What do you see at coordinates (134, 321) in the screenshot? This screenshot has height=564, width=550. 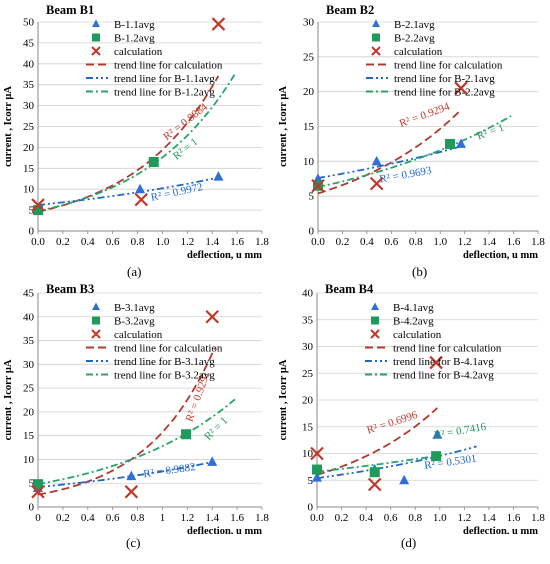 I see `legend-label: B-3.2avg` at bounding box center [134, 321].